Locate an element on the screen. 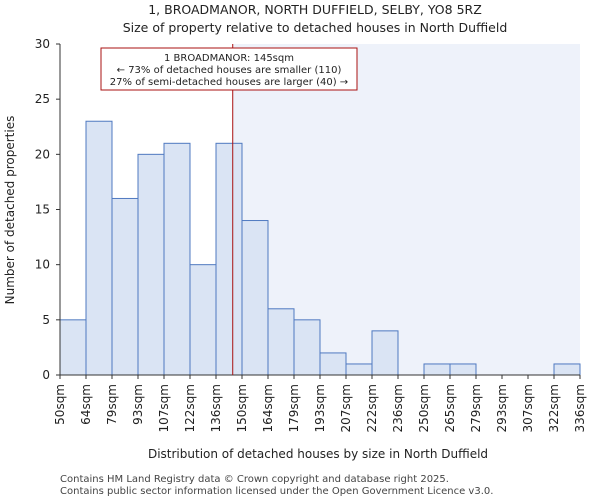 This screenshot has width=600, height=500. bar-136sqm is located at coordinates (229, 259).